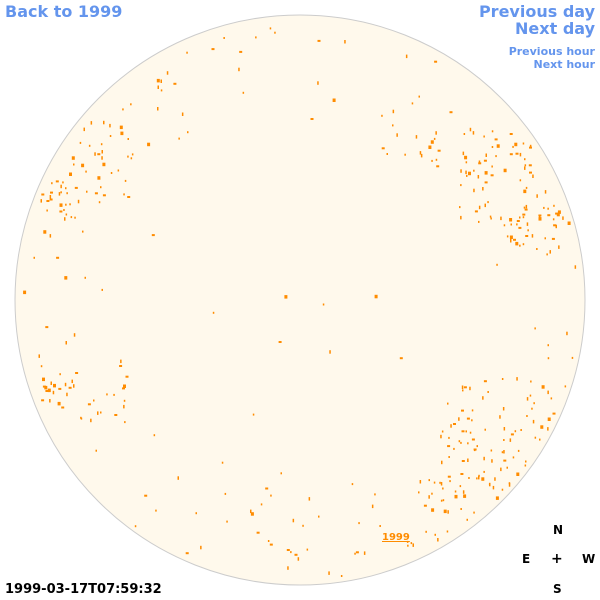 This screenshot has width=600, height=600. I want to click on previous-day-link: Previous day, so click(536, 11).